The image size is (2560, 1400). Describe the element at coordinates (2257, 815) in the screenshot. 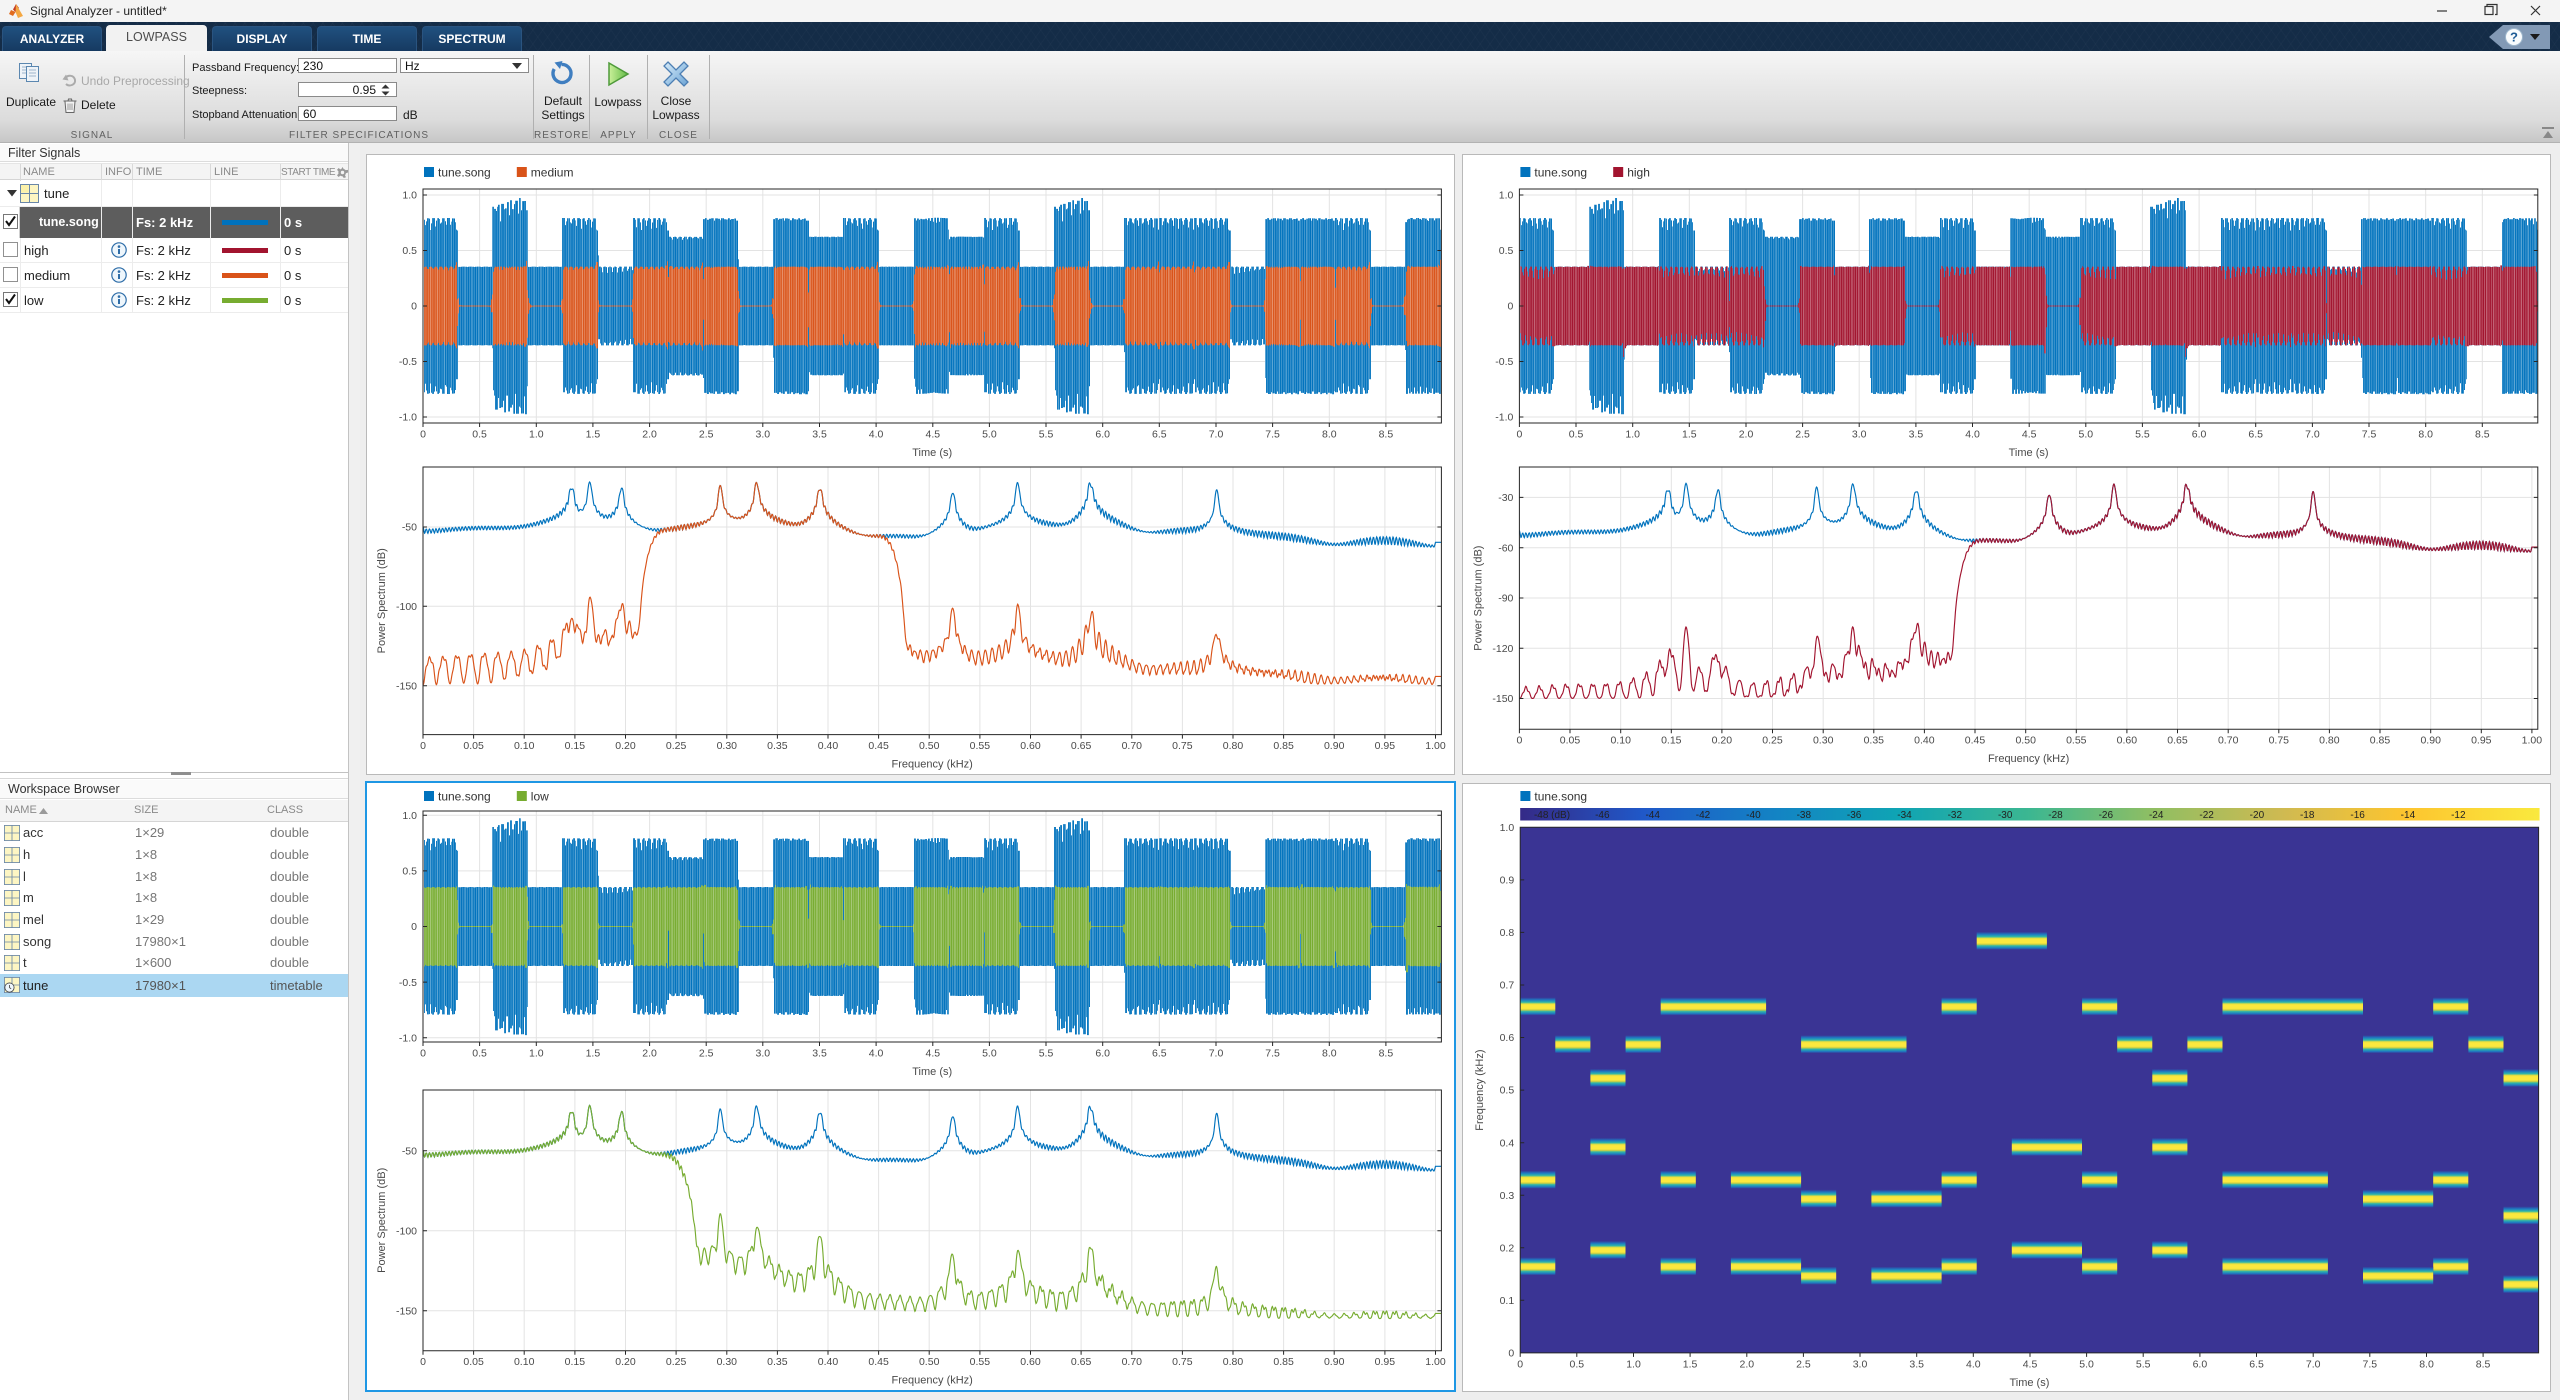

I see `svg-text: -20` at that location.